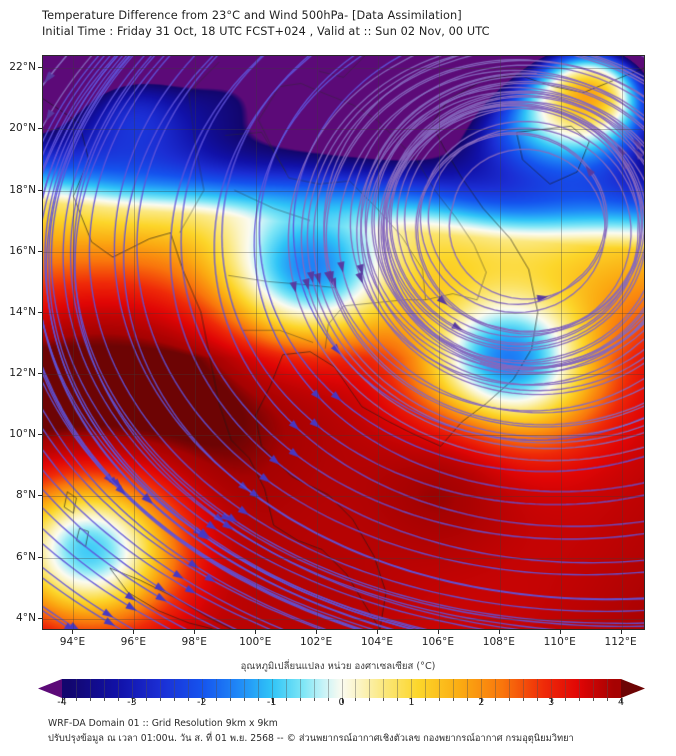 This screenshot has width=676, height=756. I want to click on colorbar-gradient, so click(341, 688).